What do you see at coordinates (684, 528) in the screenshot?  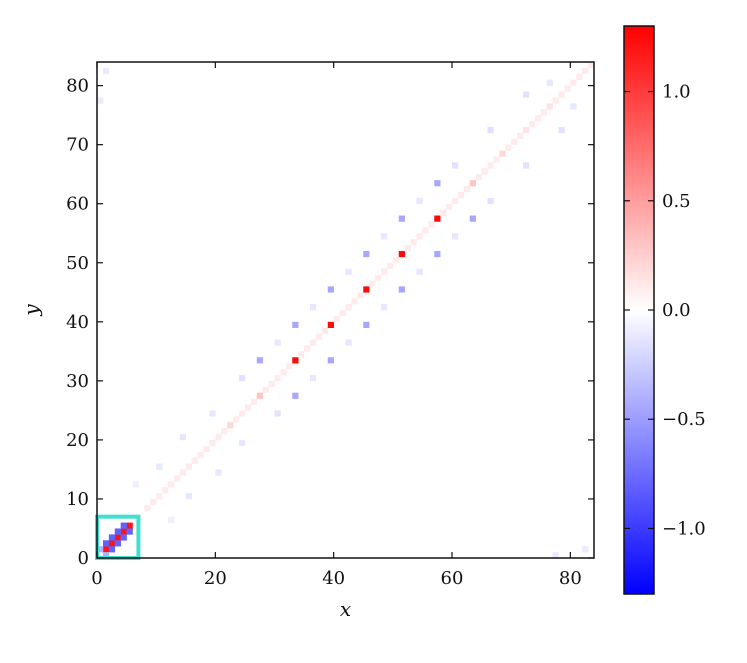 I see `colorbar-tick-label: −1.0` at bounding box center [684, 528].